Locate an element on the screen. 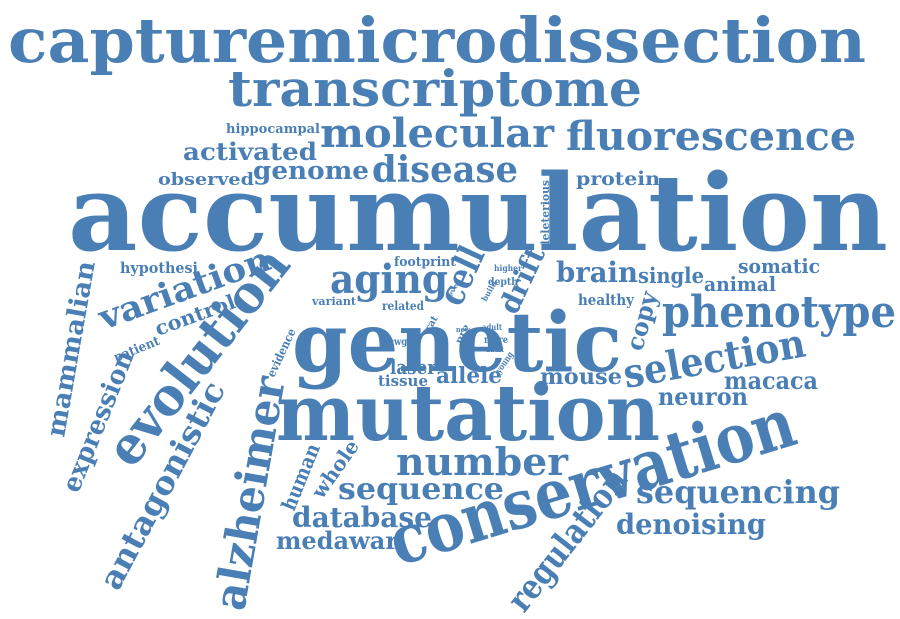 Image resolution: width=900 pixels, height=619 pixels. word-activated: activated is located at coordinates (250, 151).